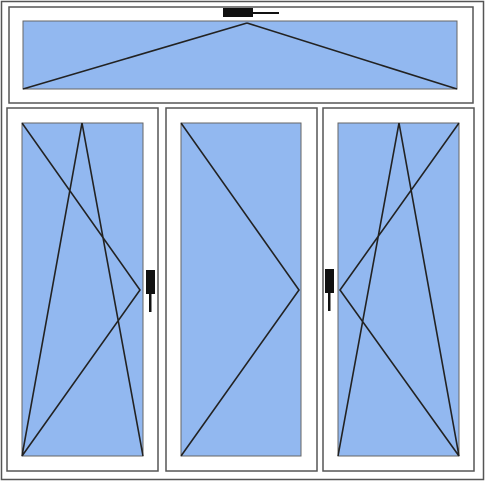 The height and width of the screenshot is (482, 486). What do you see at coordinates (329, 290) in the screenshot?
I see `right-sash-handle-icon` at bounding box center [329, 290].